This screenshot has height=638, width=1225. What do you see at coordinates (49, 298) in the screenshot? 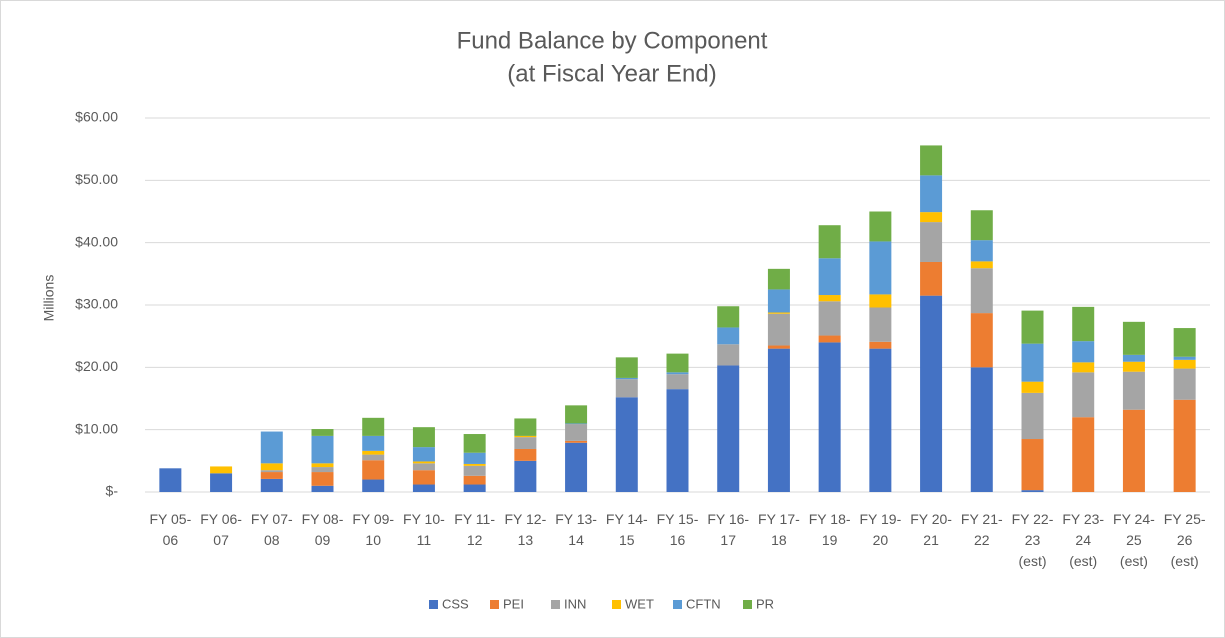
I see `y-axis-label: Millions` at bounding box center [49, 298].